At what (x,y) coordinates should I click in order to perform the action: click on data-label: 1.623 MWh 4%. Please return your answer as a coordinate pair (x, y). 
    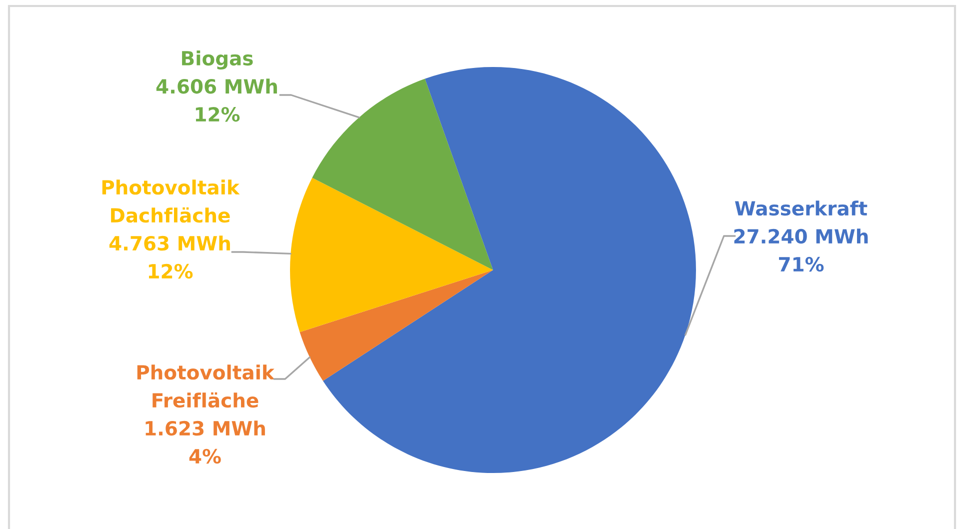
    Looking at the image, I should click on (205, 442).